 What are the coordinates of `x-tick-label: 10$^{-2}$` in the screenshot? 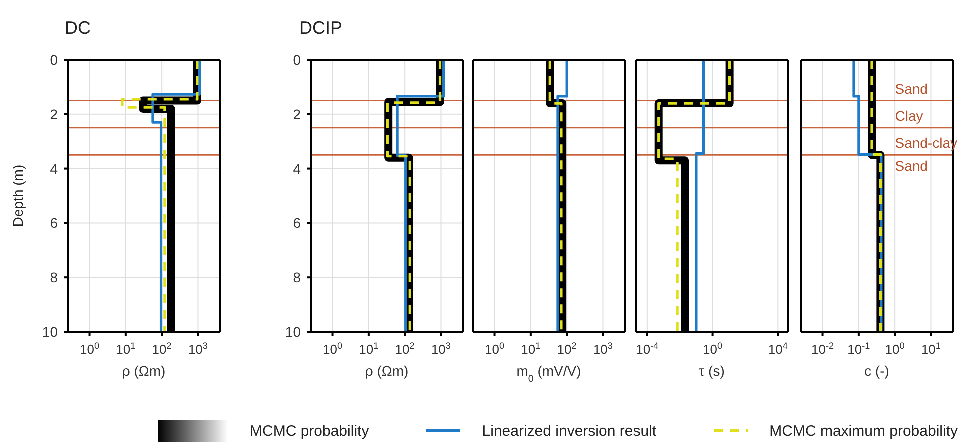 It's located at (822, 349).